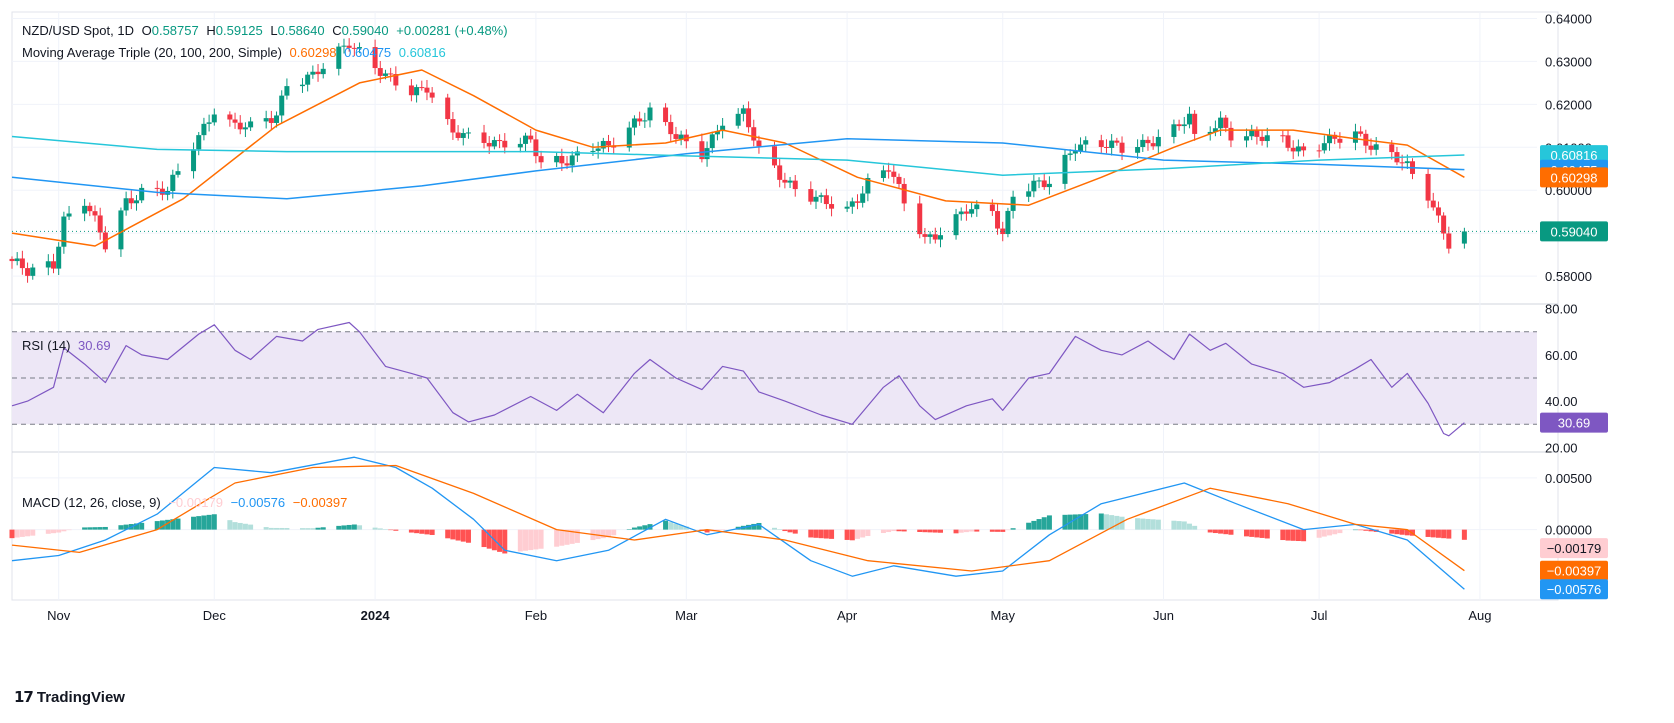  Describe the element at coordinates (175, 30) in the screenshot. I see `open-value: 0.58757` at that location.